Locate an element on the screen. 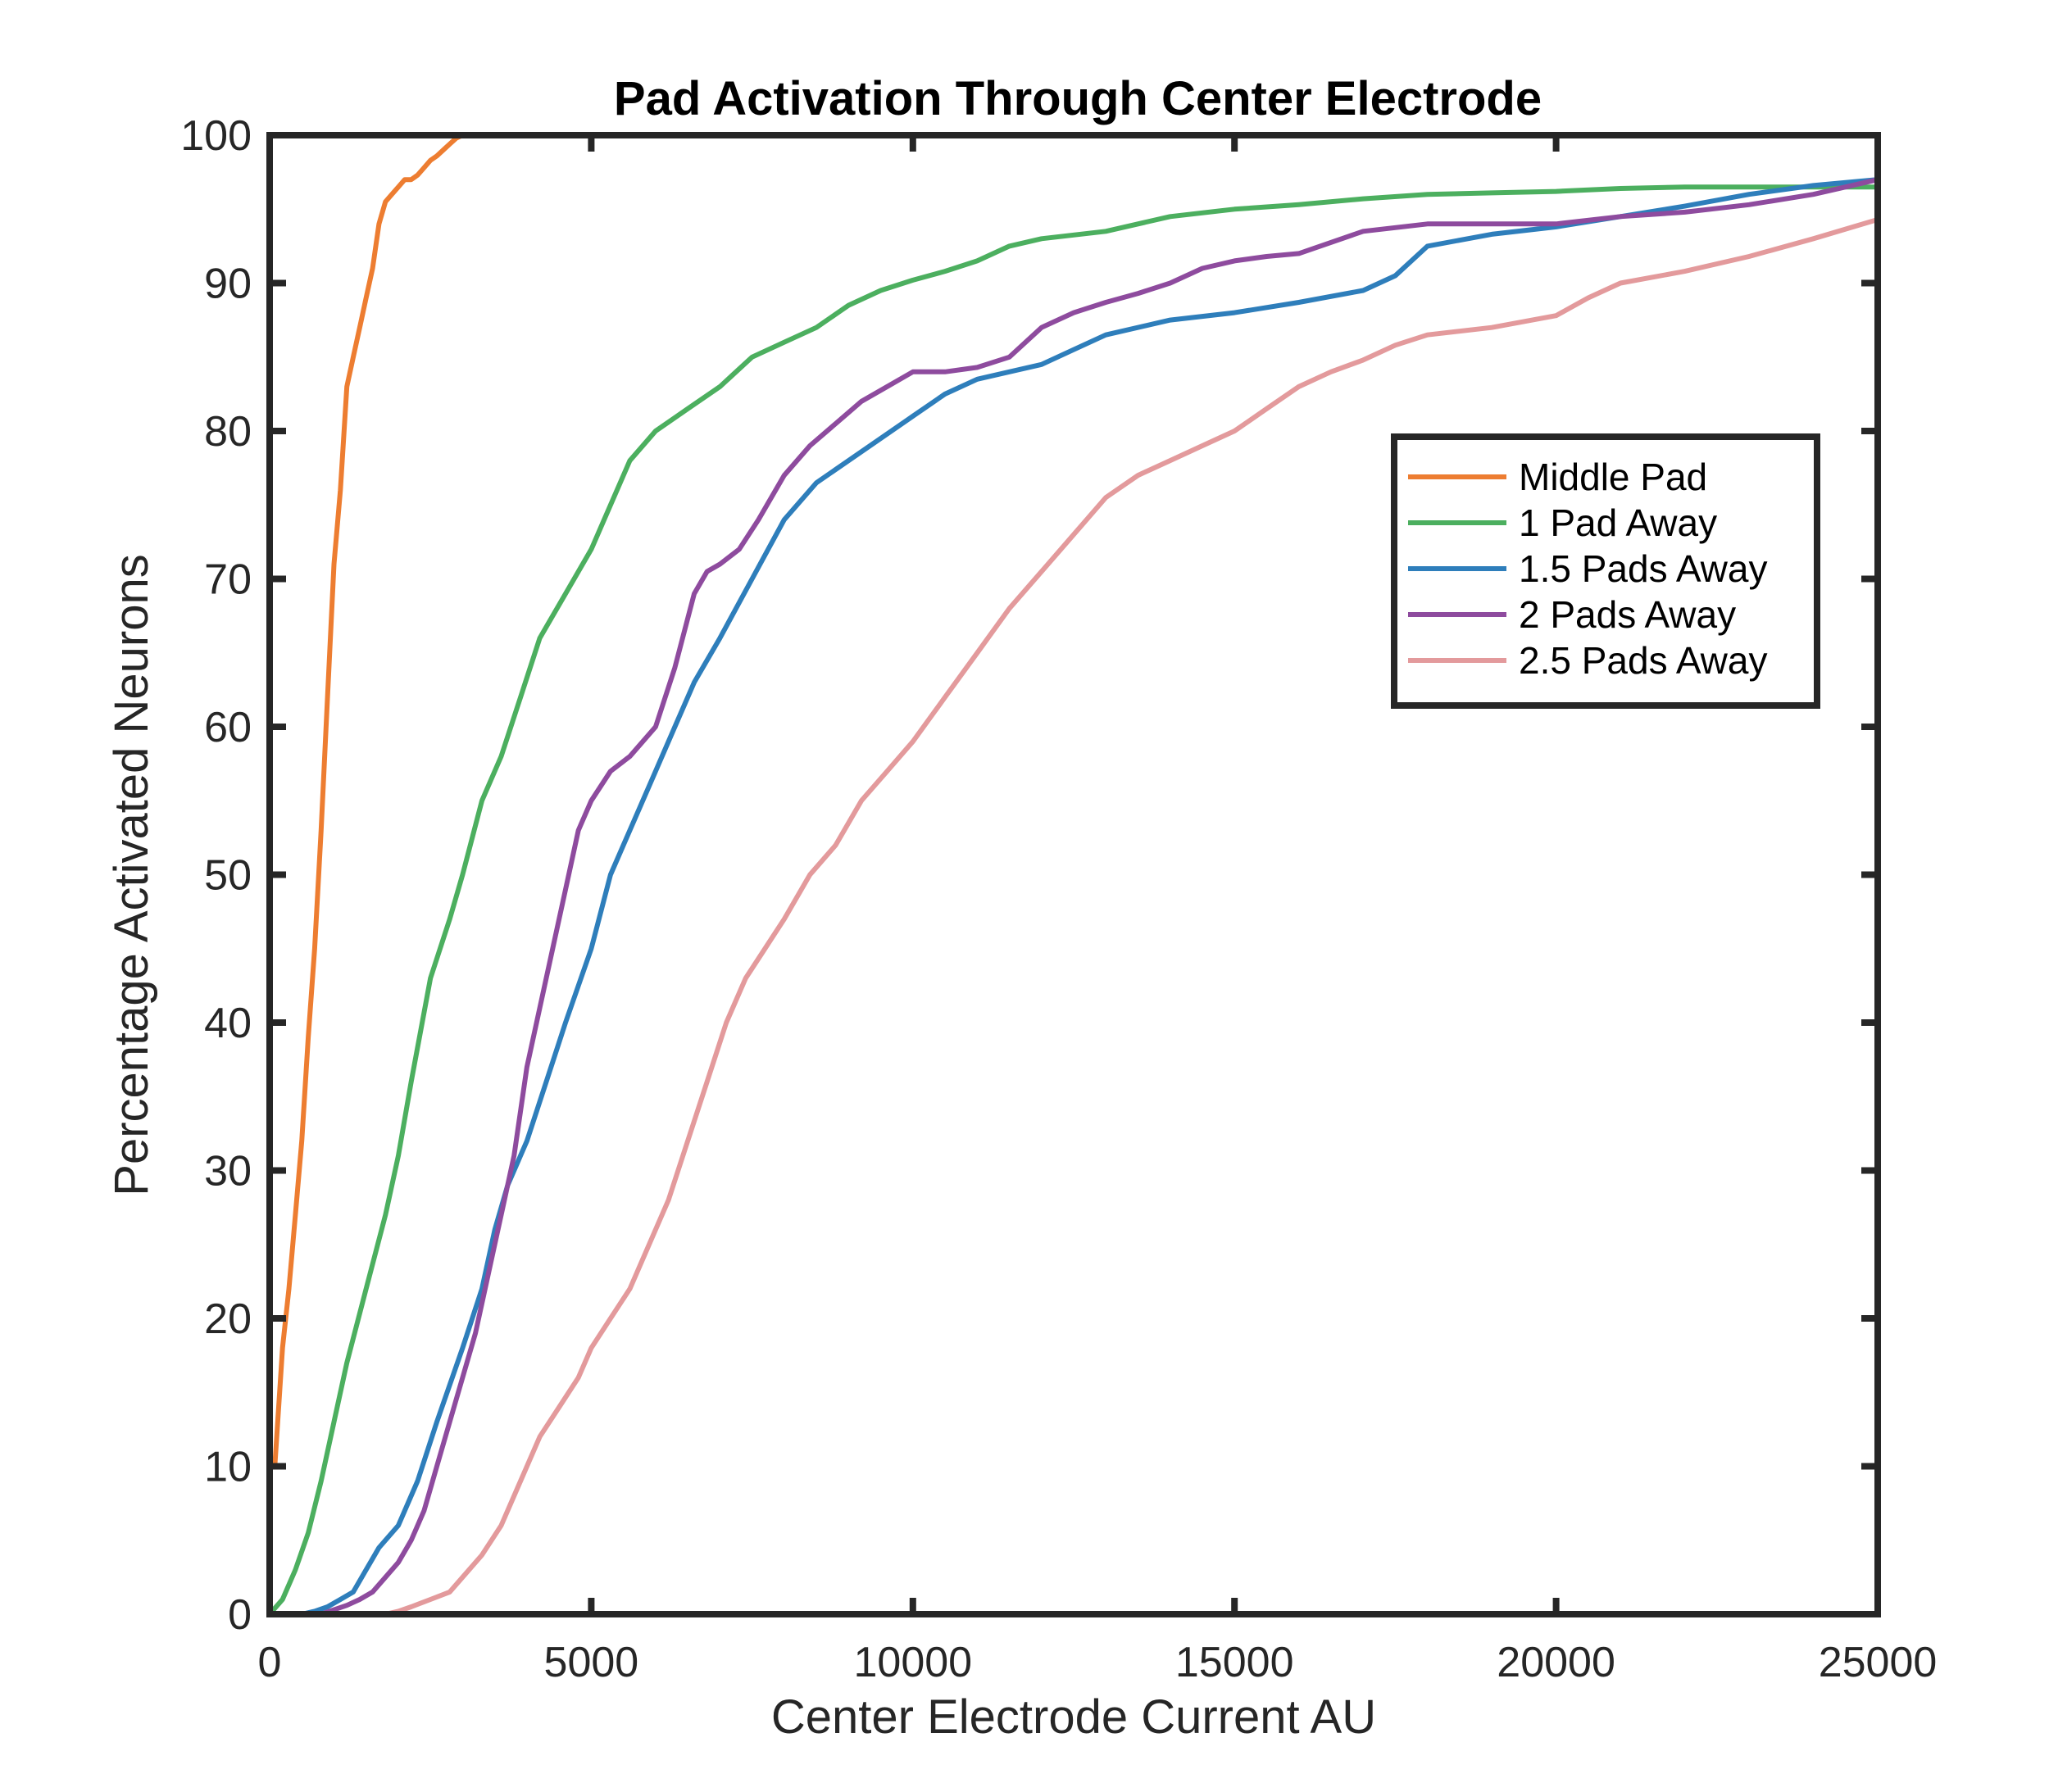 This screenshot has height=1792, width=2049. y-tick-label: 100 is located at coordinates (216, 136).